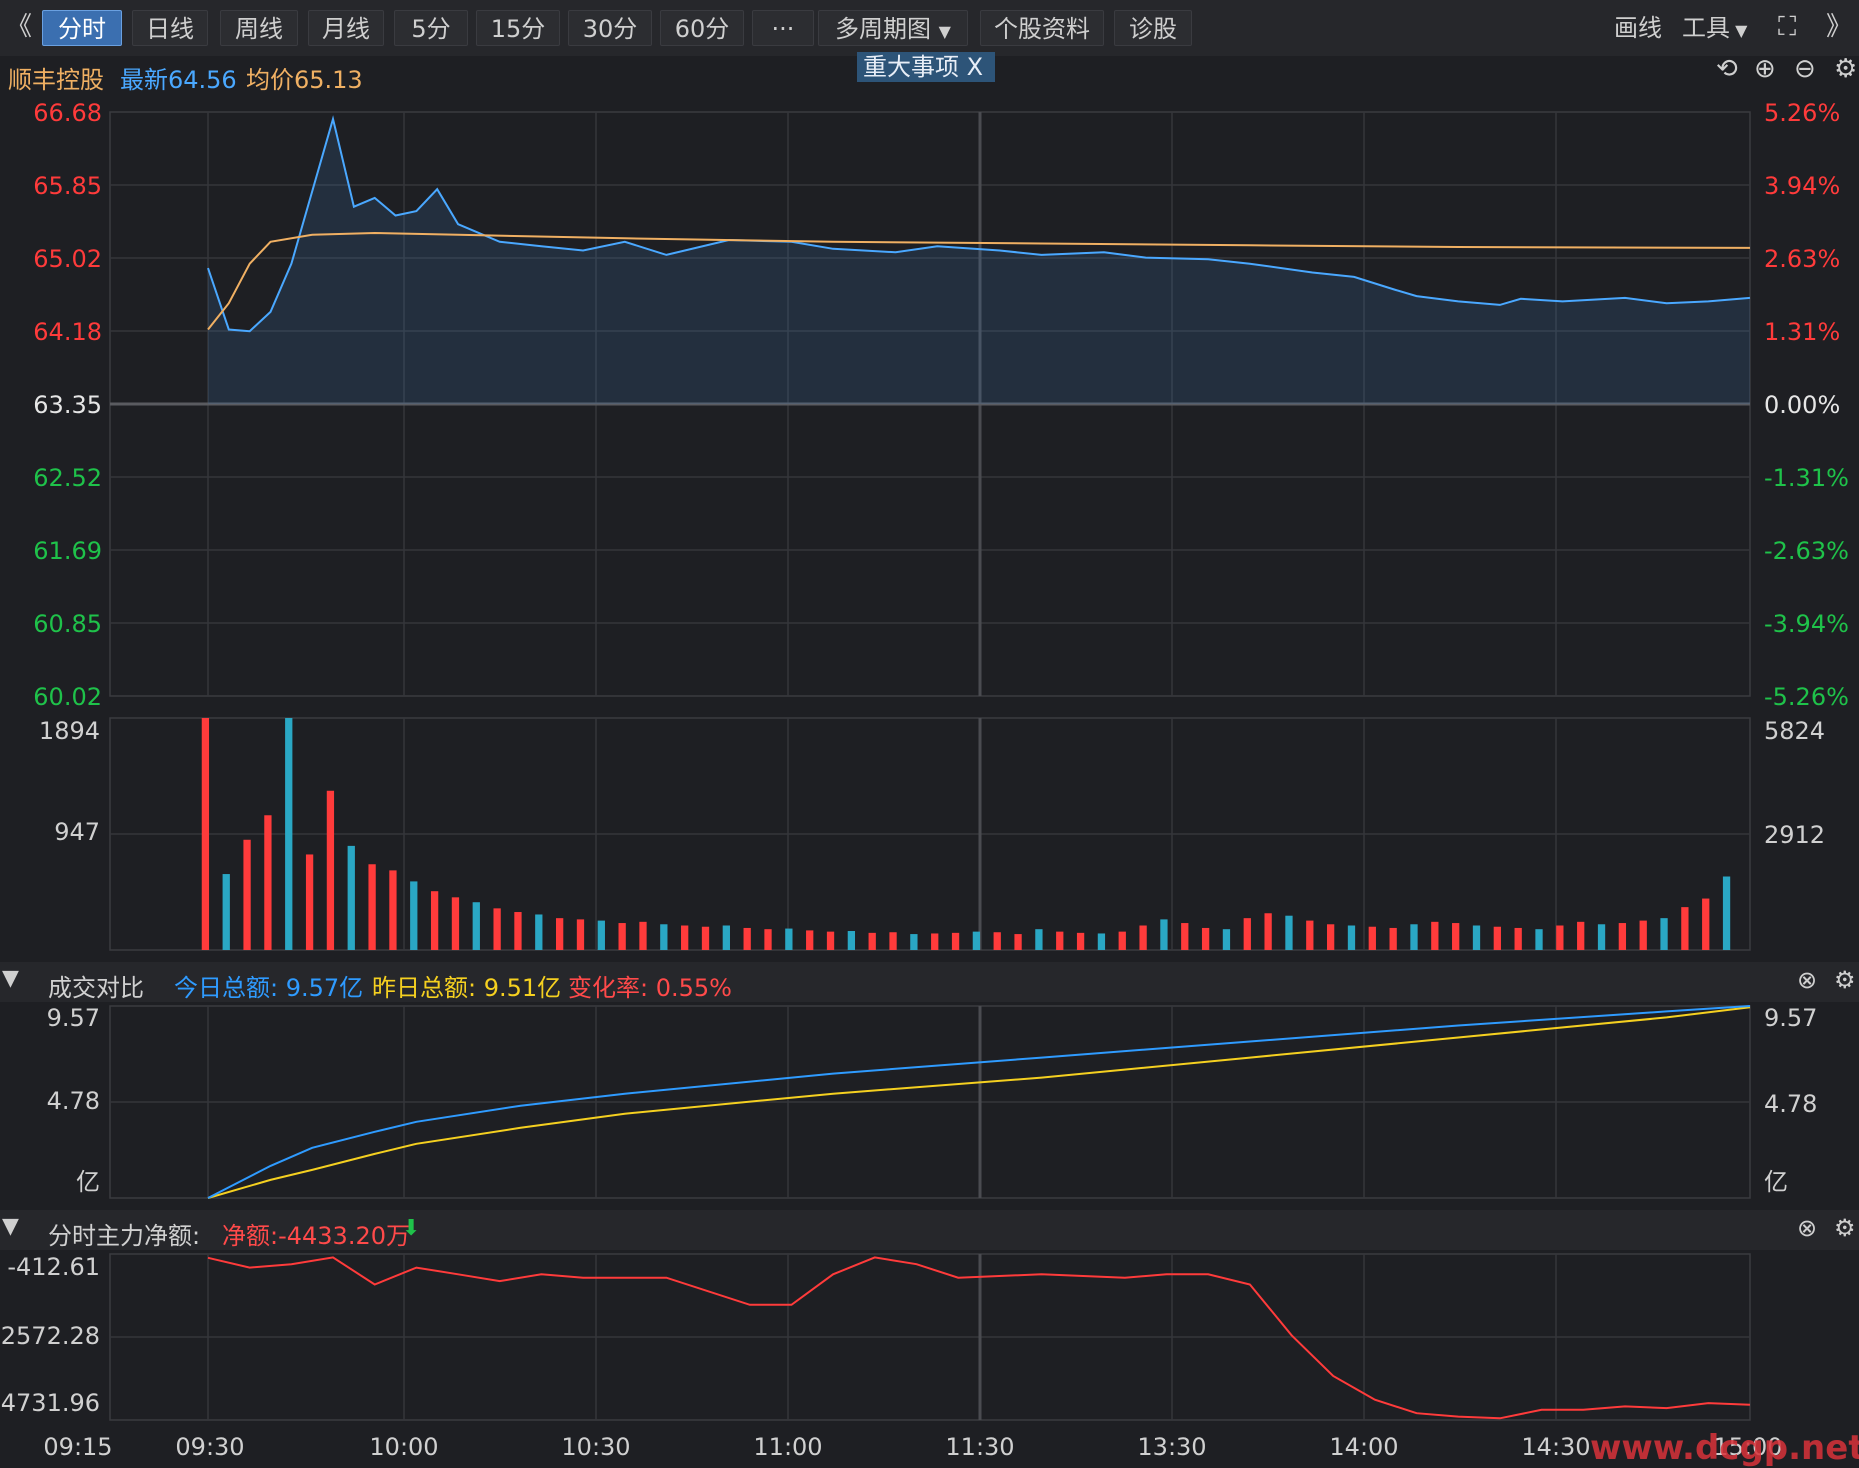  Describe the element at coordinates (346, 28) in the screenshot. I see `tab-monthly: 月线` at that location.